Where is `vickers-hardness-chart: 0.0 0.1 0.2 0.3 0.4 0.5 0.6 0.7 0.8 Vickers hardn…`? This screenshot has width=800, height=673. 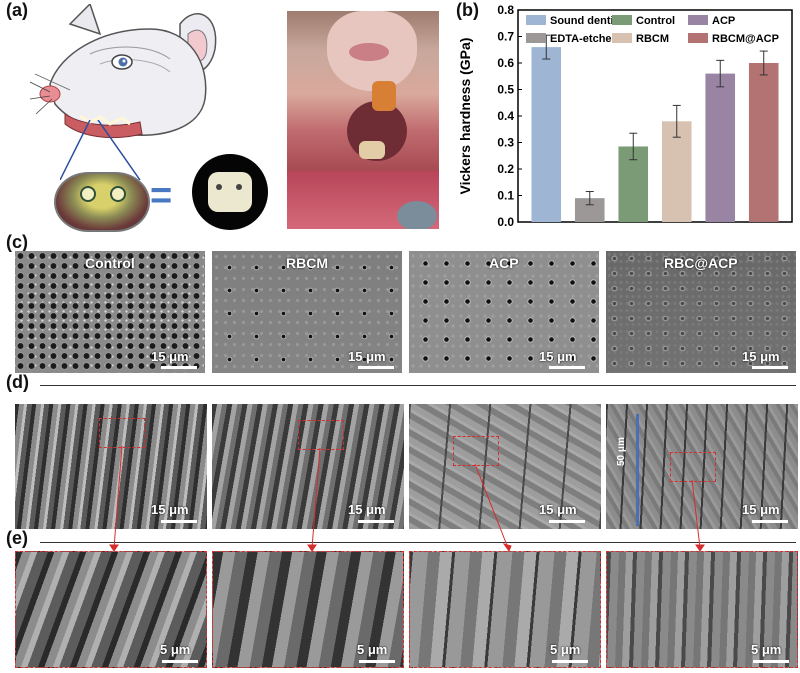
vickers-hardness-chart: 0.0 0.1 0.2 0.3 0.4 0.5 0.6 0.7 0.8 Vickers hardn… is located at coordinates (625, 116).